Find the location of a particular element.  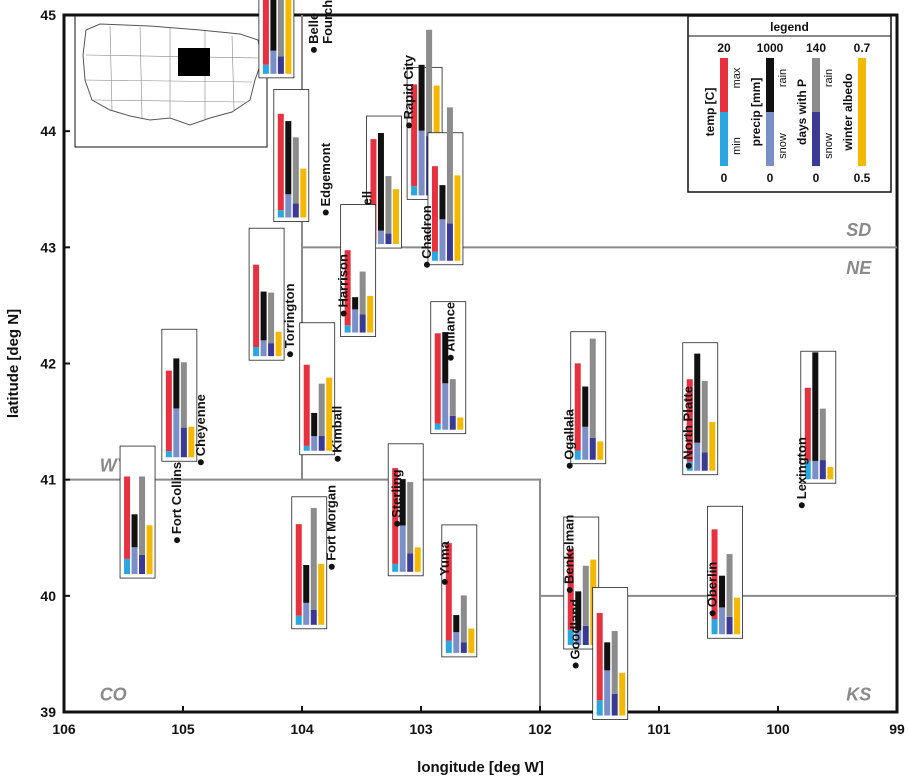

station-fort-collins: Fort Collins is located at coordinates (151, 512).